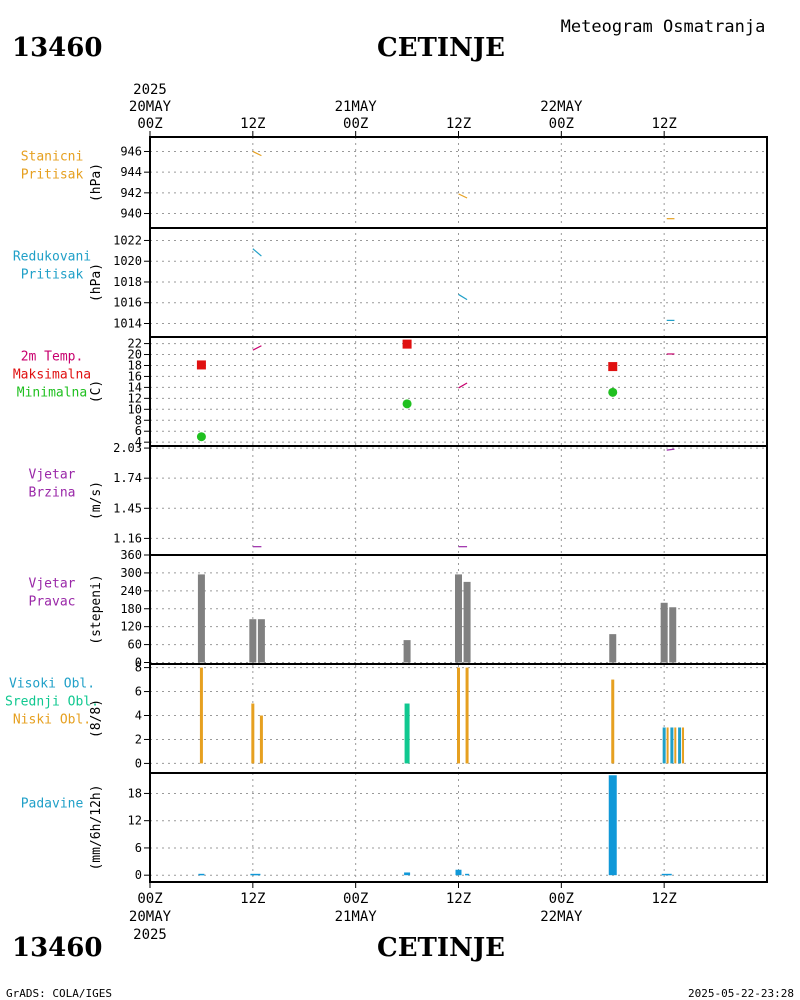 This screenshot has height=1000, width=800. Describe the element at coordinates (52, 157) in the screenshot. I see `panel-label: Stanicni` at that location.